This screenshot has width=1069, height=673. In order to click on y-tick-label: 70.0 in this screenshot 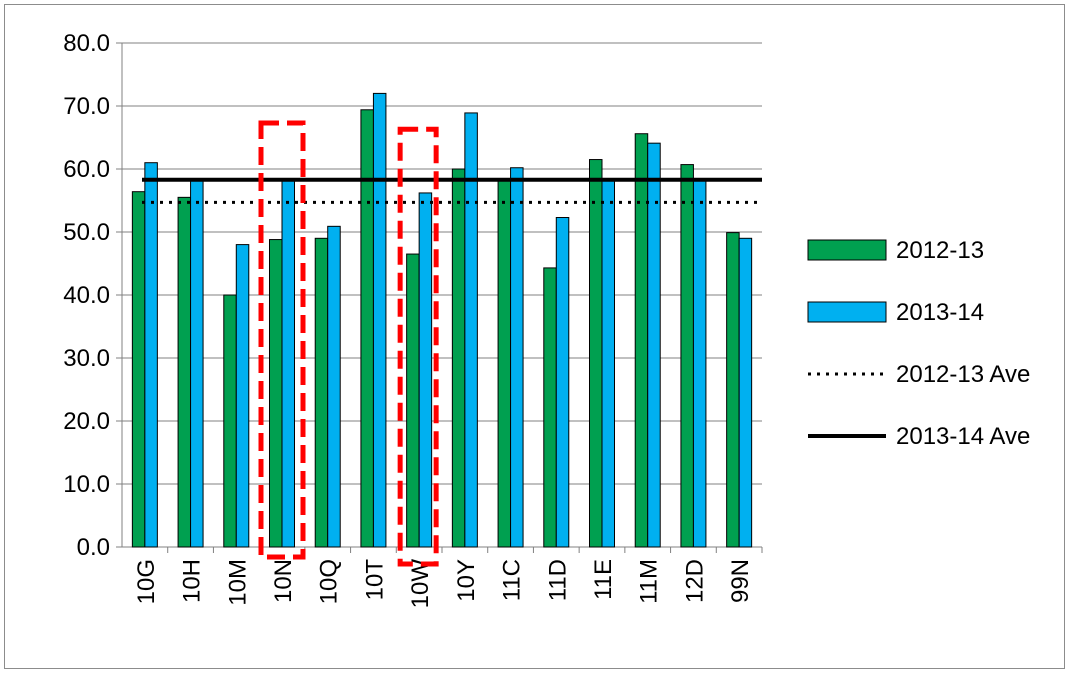, I will do `click(86, 106)`.